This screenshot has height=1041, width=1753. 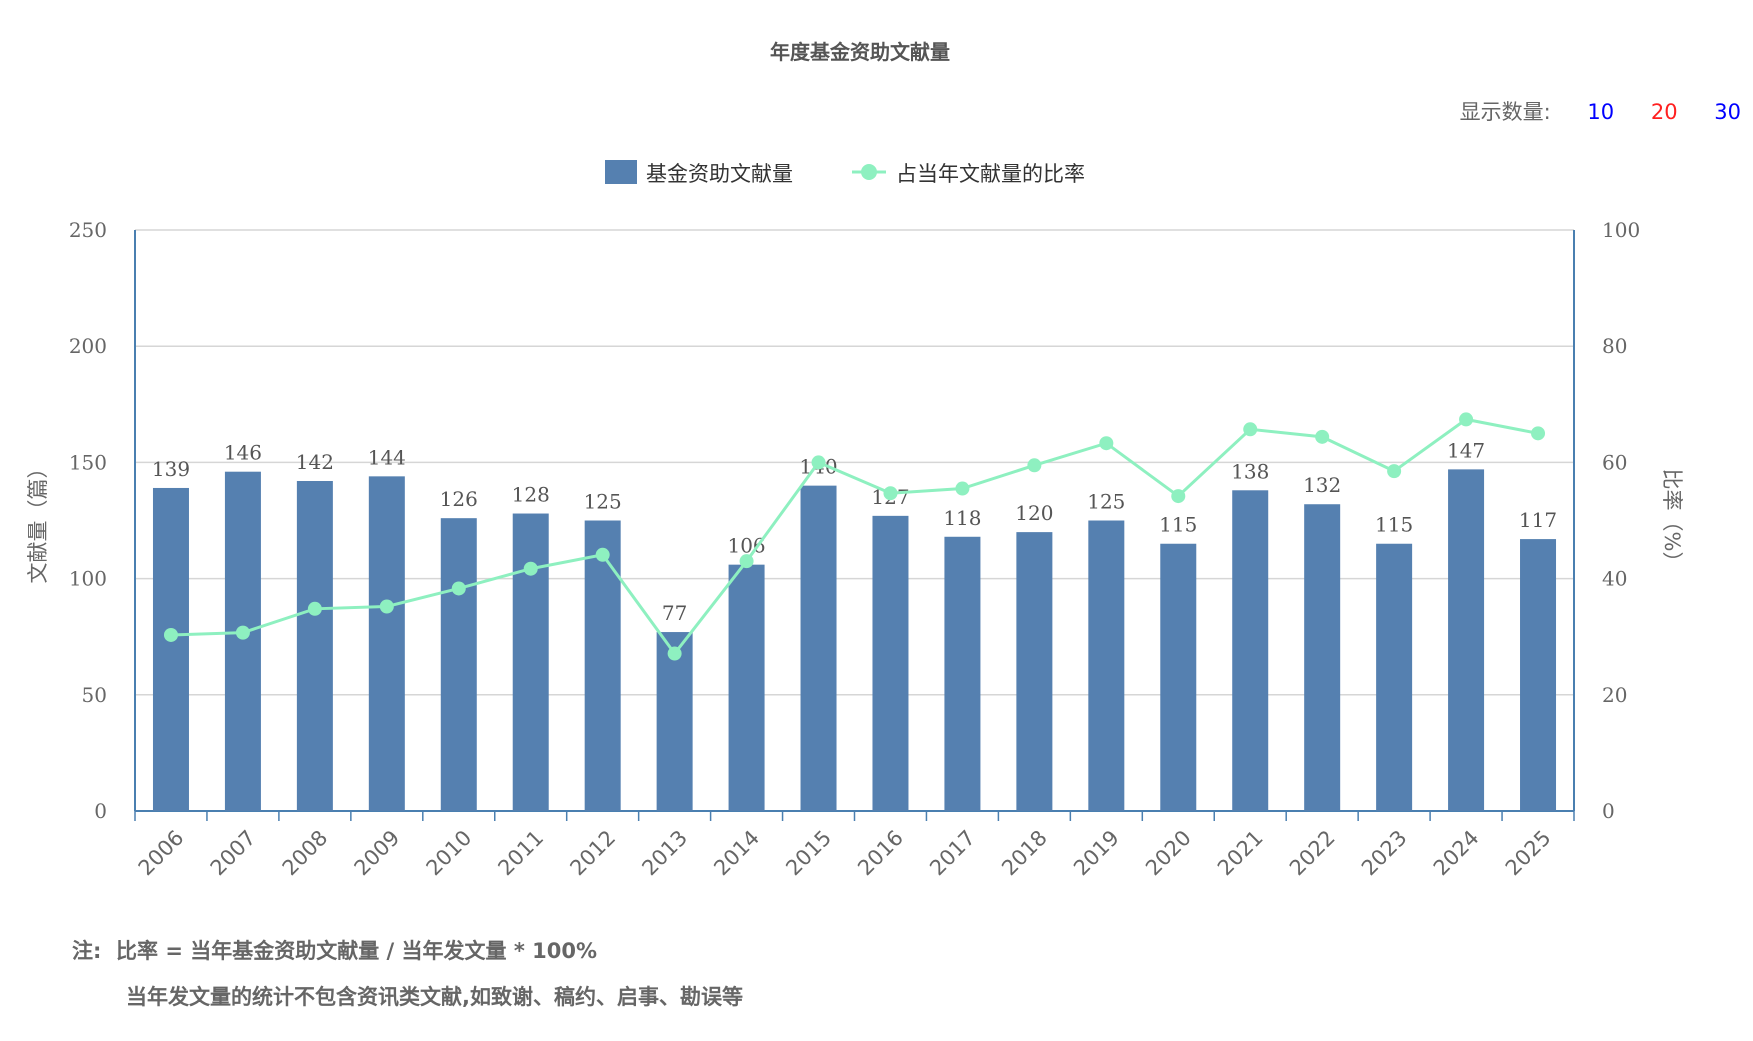 I want to click on legend-swatch-bars, so click(x=621, y=172).